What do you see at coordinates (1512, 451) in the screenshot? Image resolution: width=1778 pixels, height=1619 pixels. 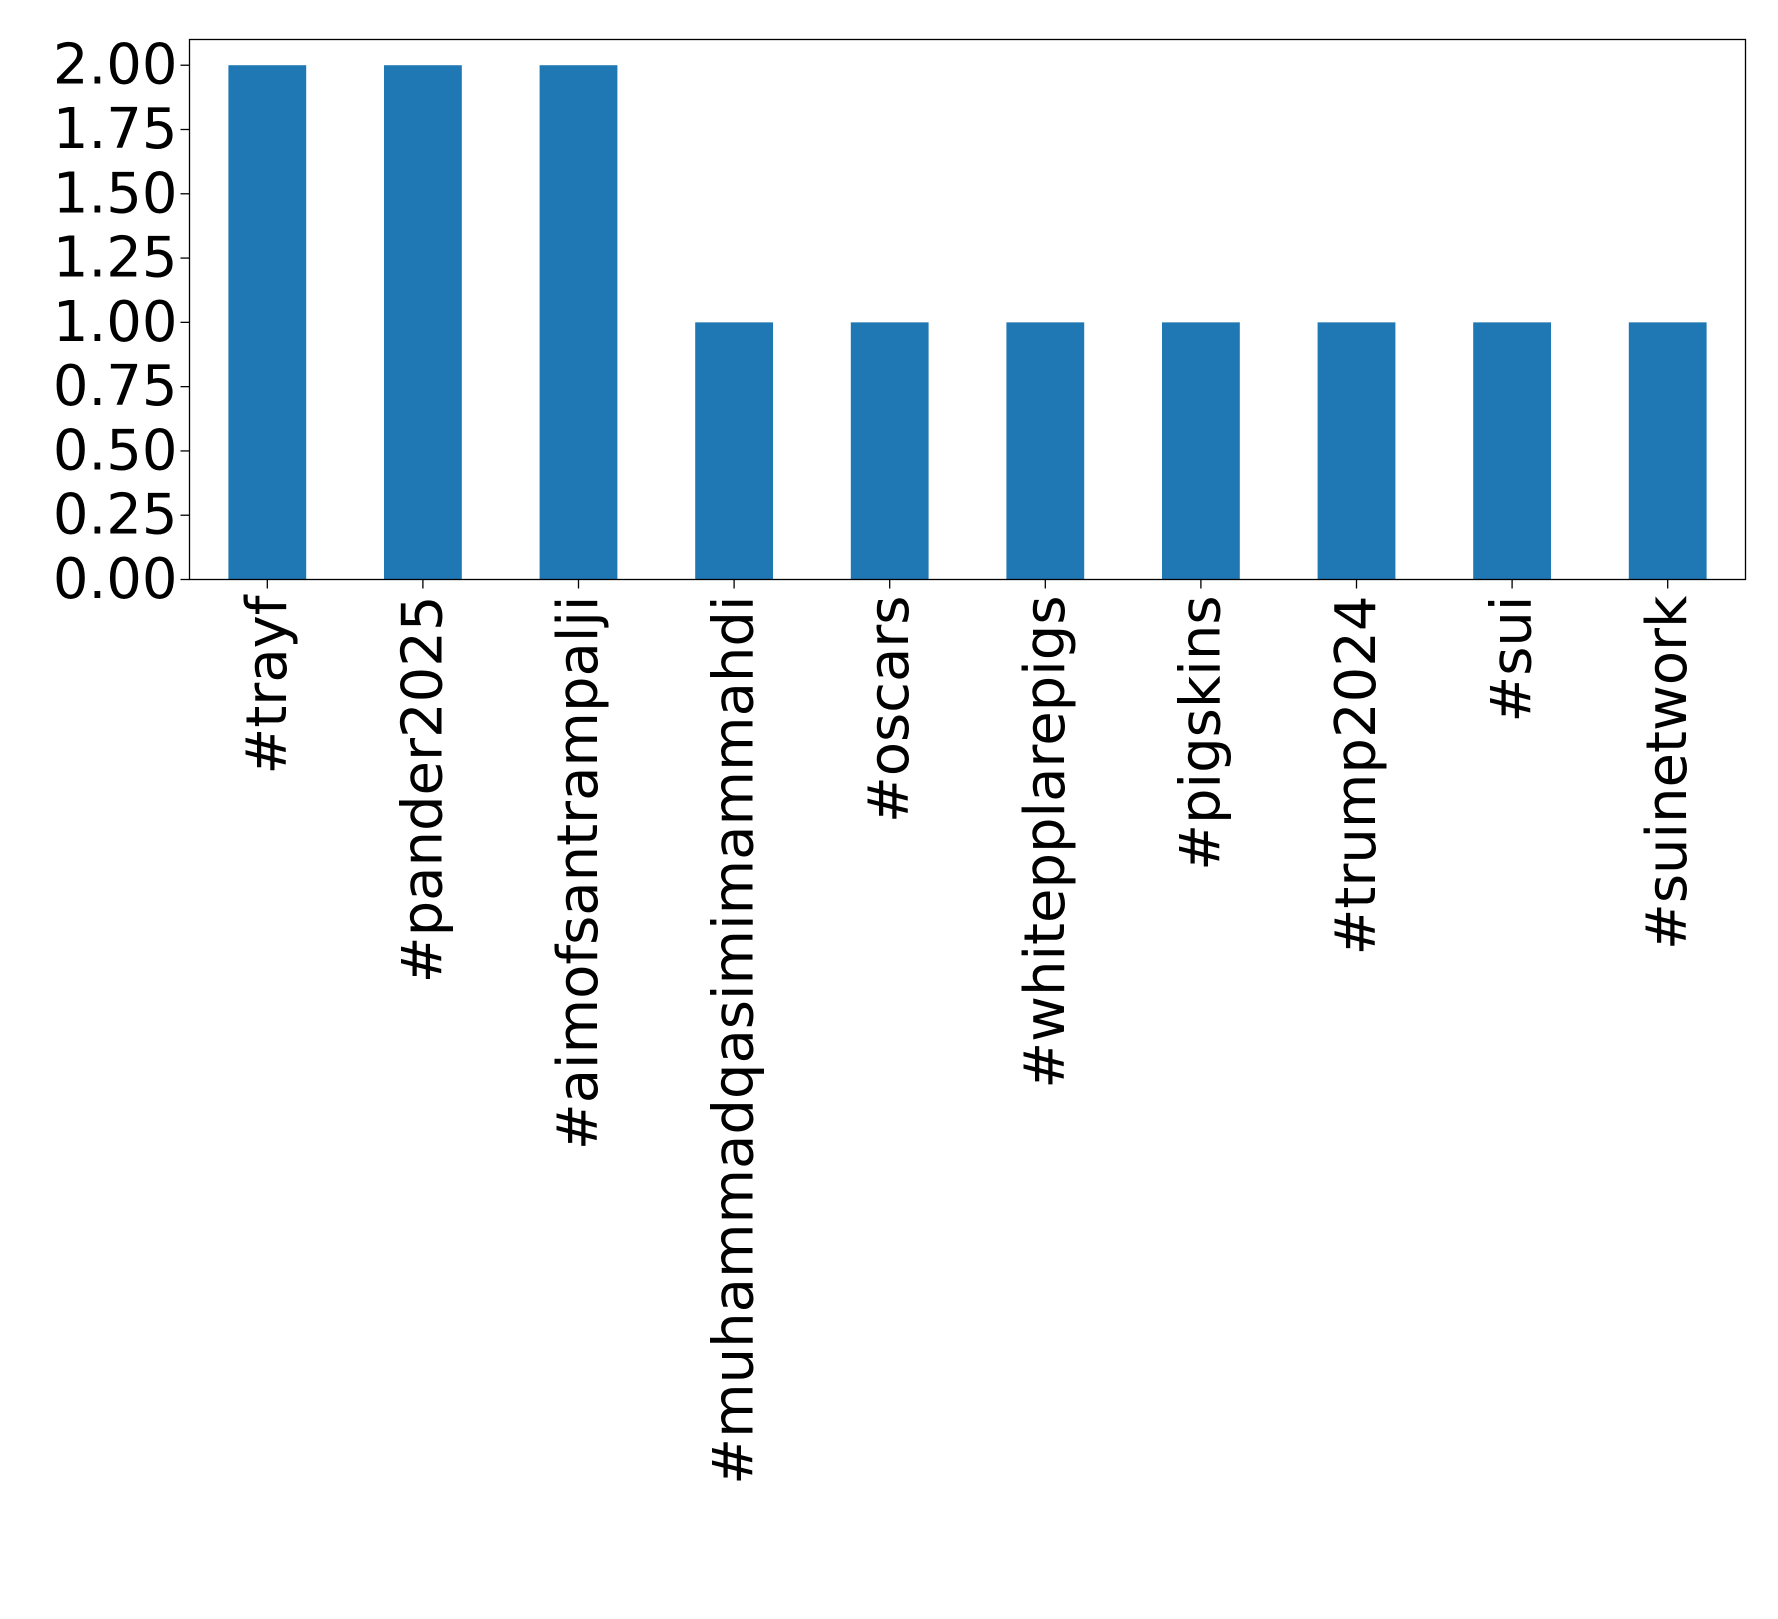 I see `bar-sui` at bounding box center [1512, 451].